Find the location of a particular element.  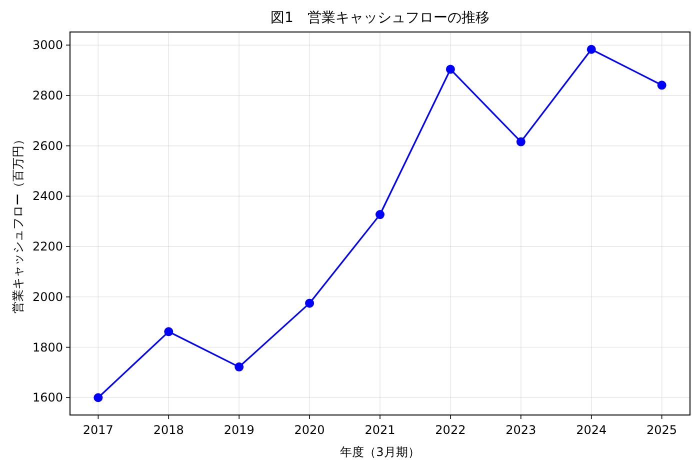

y-tick-label: 2400 is located at coordinates (47, 196).